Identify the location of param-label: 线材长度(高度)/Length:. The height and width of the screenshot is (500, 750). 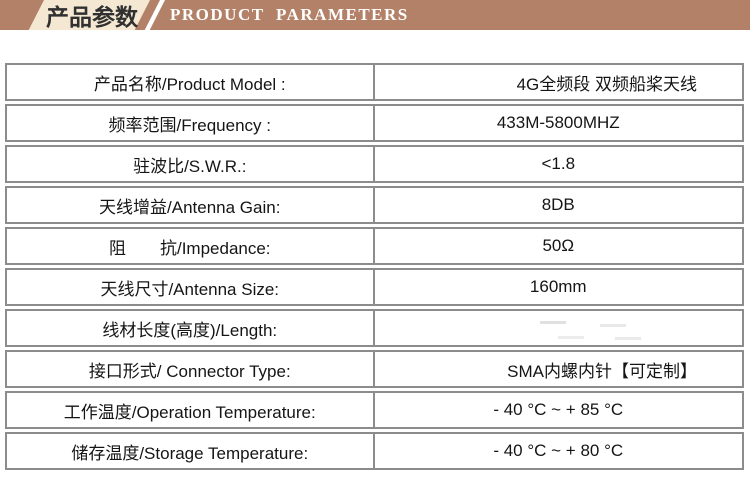
(191, 328).